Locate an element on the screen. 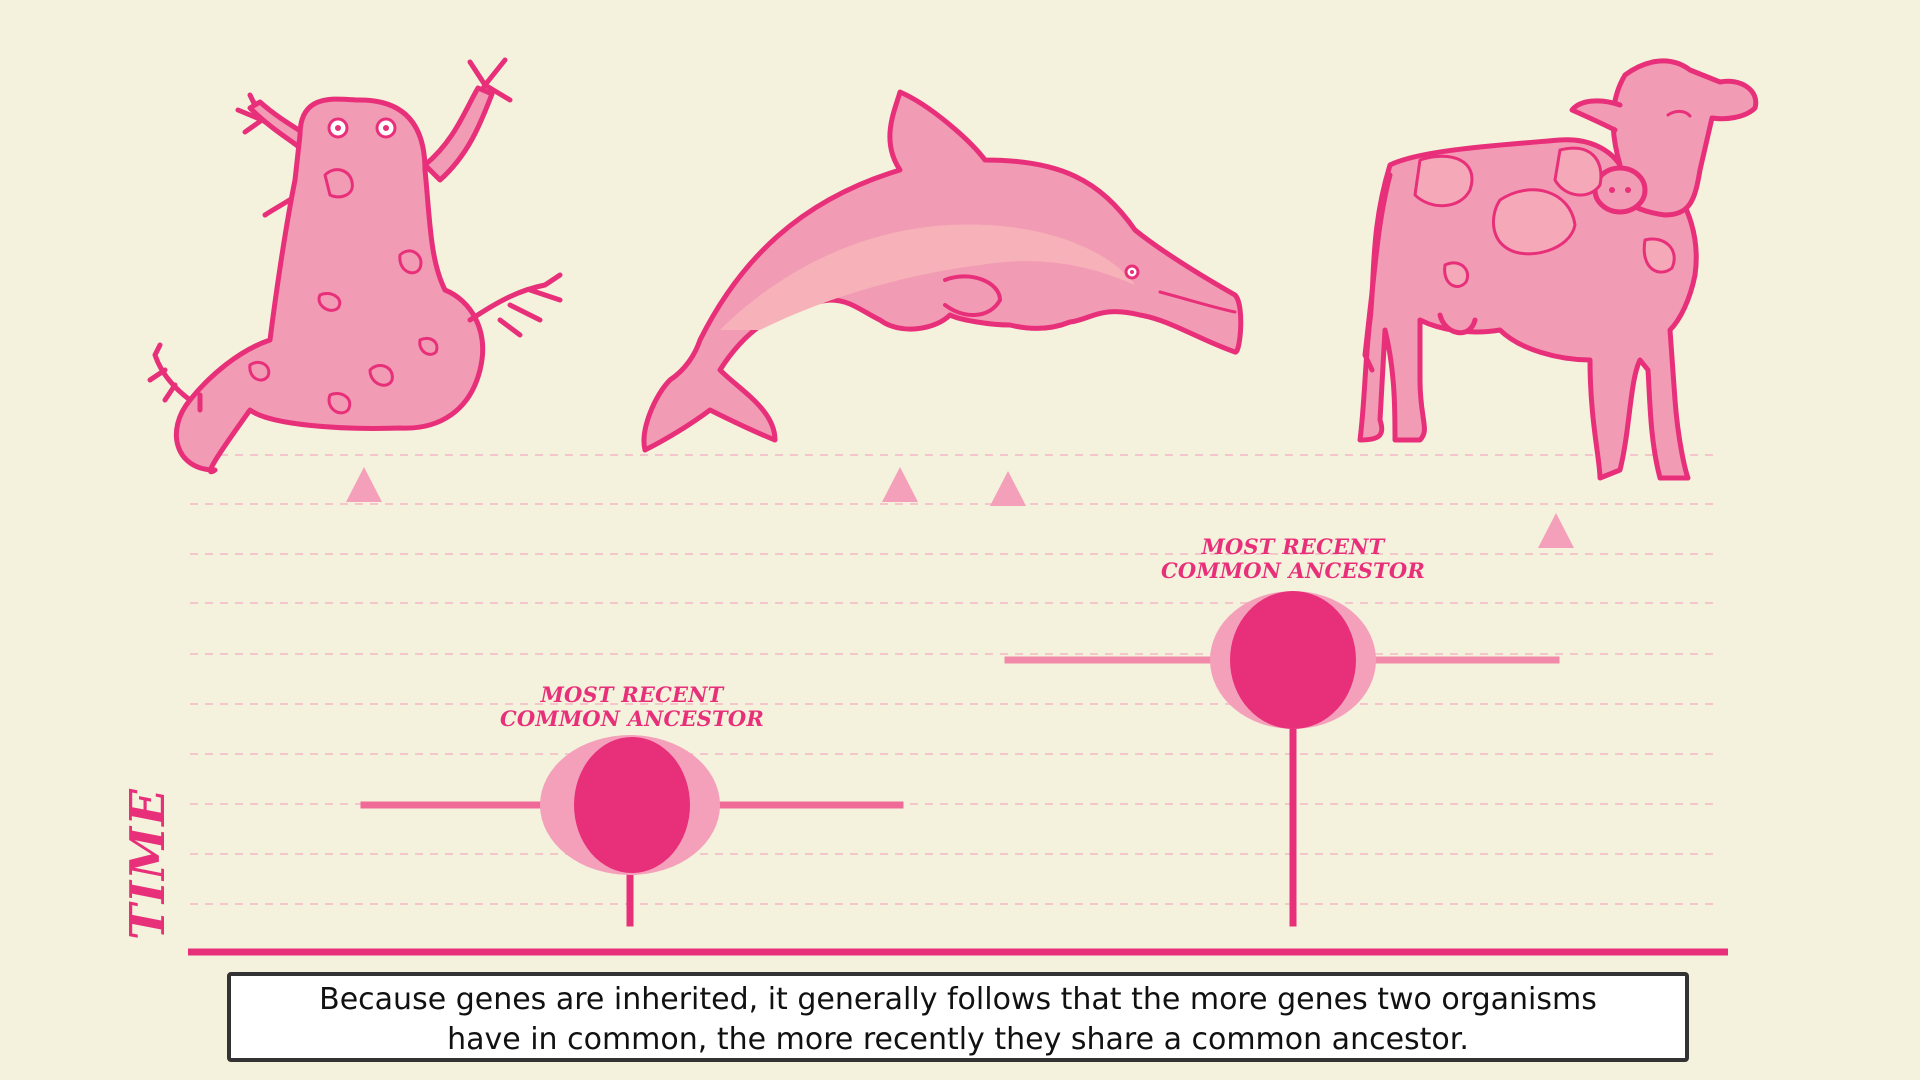  cow-icon is located at coordinates (1558, 269).